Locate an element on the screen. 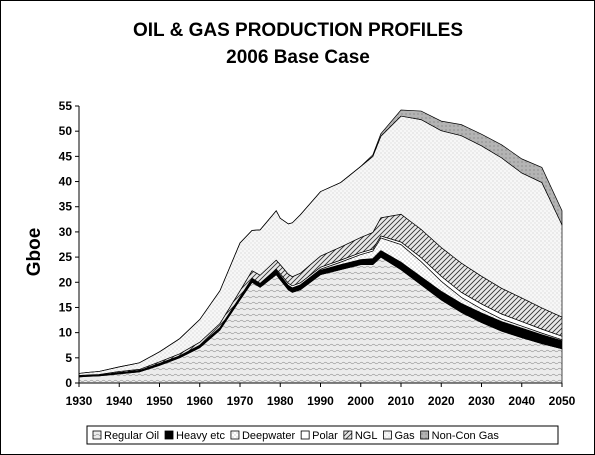 The image size is (595, 455). legend-label: Regular Oil is located at coordinates (131, 436).